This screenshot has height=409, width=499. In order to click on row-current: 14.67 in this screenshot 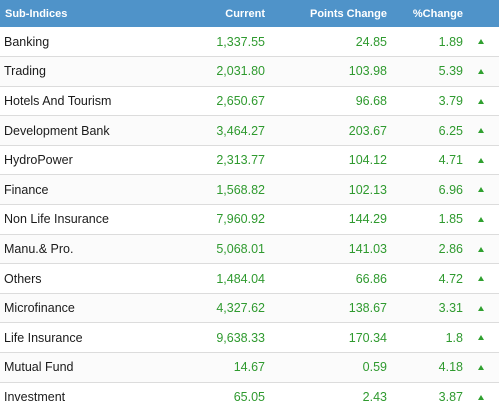, I will do `click(210, 367)`.